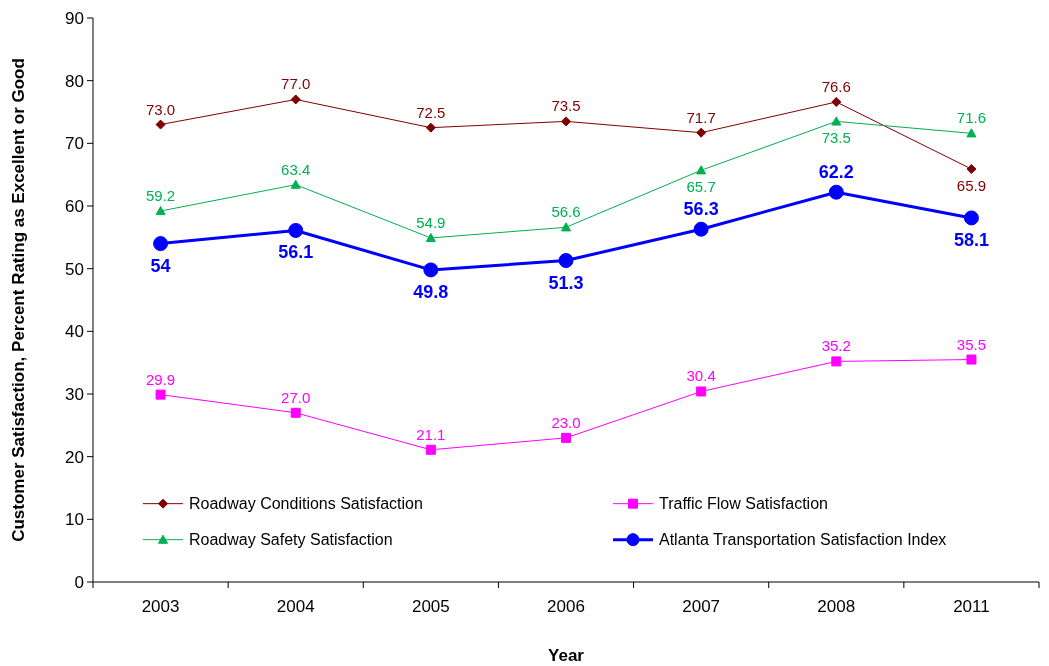 The height and width of the screenshot is (666, 1049). What do you see at coordinates (296, 397) in the screenshot?
I see `data-label: 27.0` at bounding box center [296, 397].